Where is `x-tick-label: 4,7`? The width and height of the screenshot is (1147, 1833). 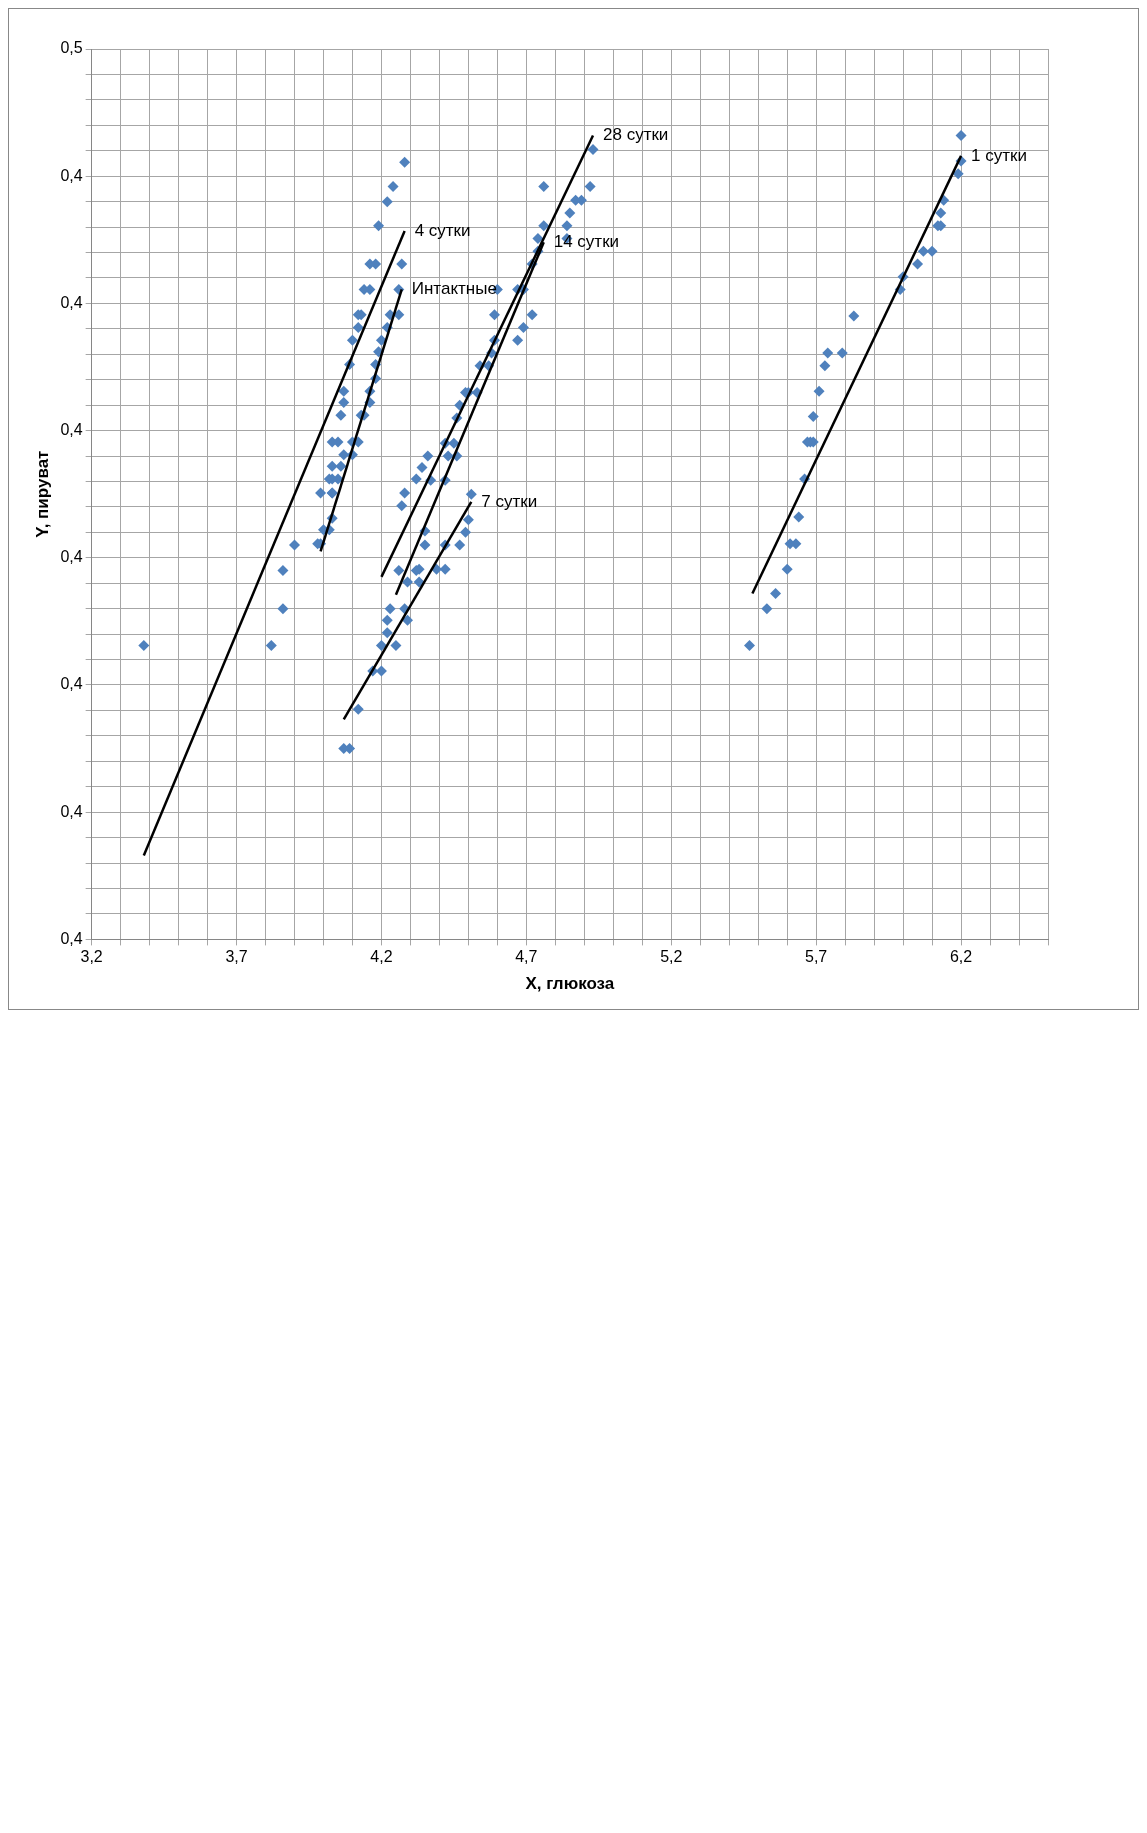
x-tick-label: 4,7 is located at coordinates (526, 957).